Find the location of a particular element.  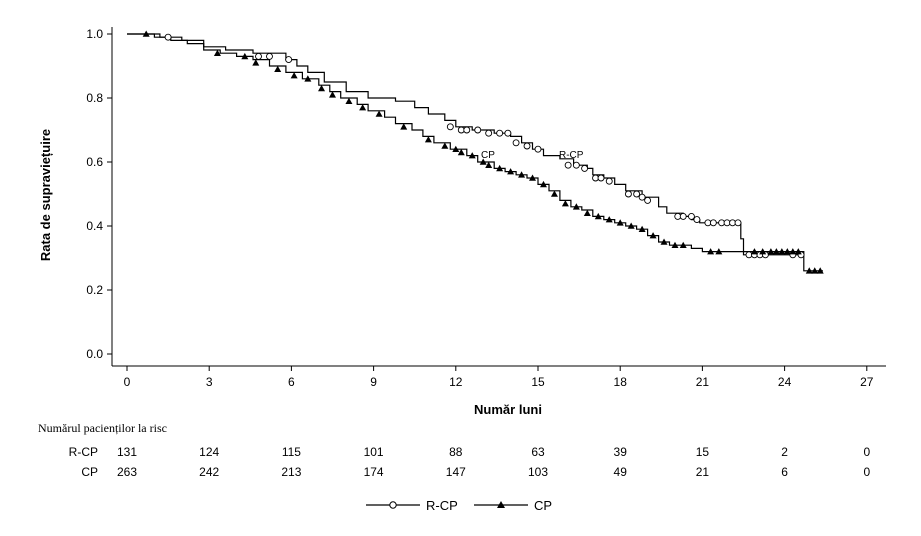

risk-cell: 88 is located at coordinates (456, 452).